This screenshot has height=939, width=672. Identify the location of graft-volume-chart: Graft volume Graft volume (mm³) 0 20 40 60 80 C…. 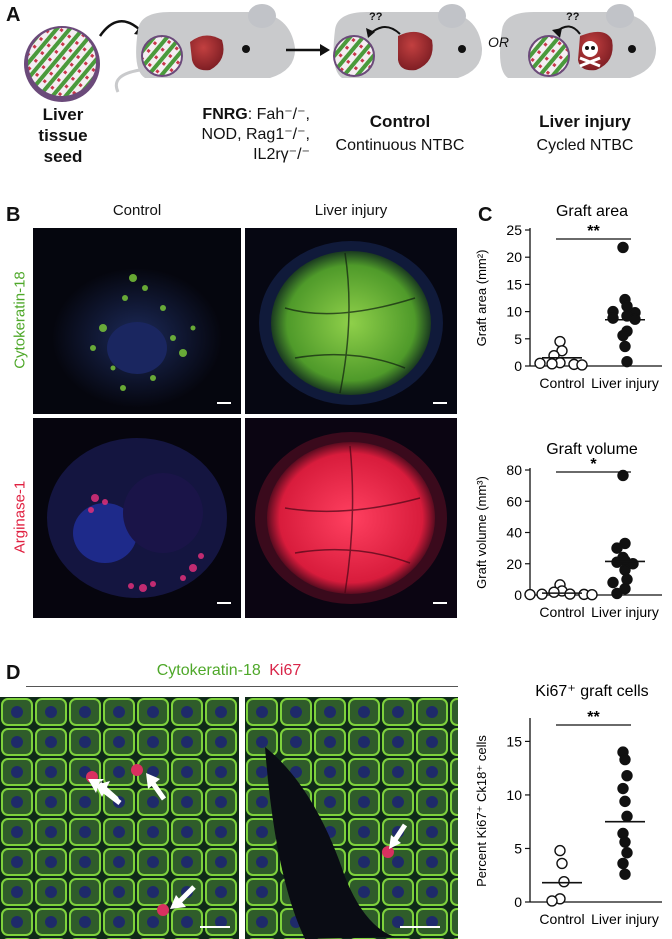
(568, 530).